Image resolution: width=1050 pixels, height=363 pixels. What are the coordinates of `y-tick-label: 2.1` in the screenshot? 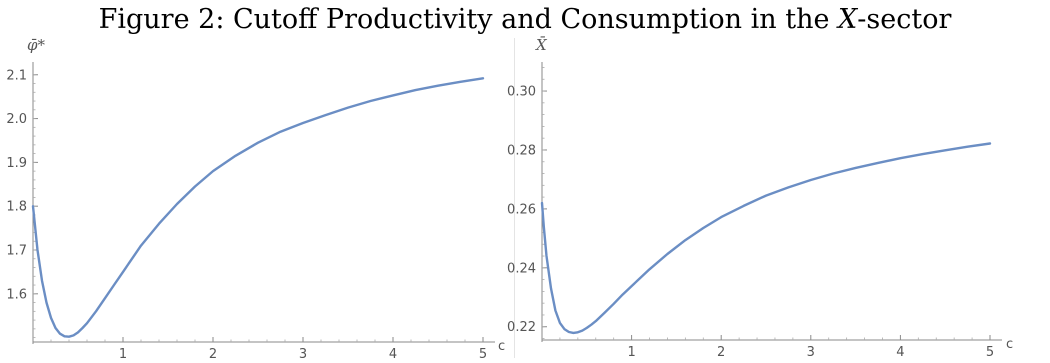 It's located at (16, 75).